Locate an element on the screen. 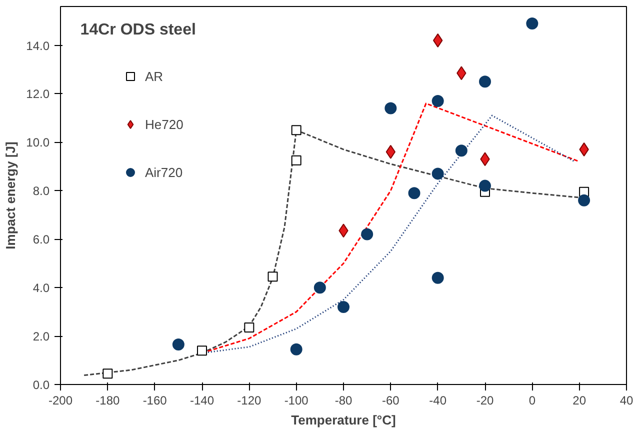  x-tick-label: -100 is located at coordinates (296, 401).